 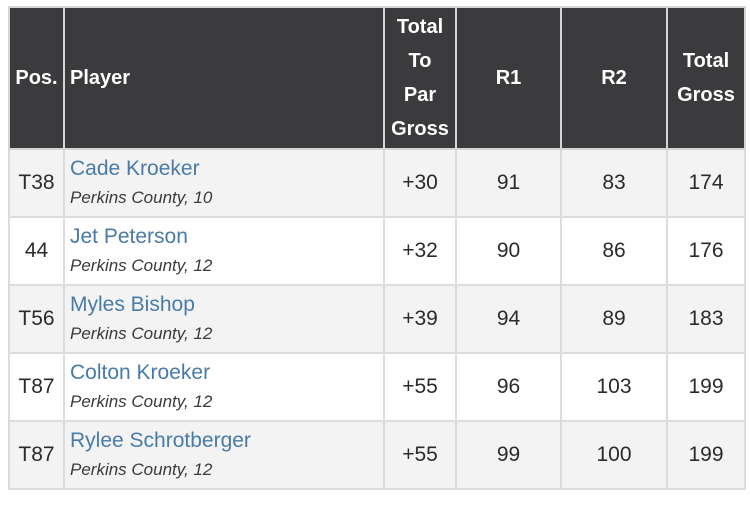 What do you see at coordinates (224, 251) in the screenshot?
I see `player-cell: Jet Peterson Perkins County, 12` at bounding box center [224, 251].